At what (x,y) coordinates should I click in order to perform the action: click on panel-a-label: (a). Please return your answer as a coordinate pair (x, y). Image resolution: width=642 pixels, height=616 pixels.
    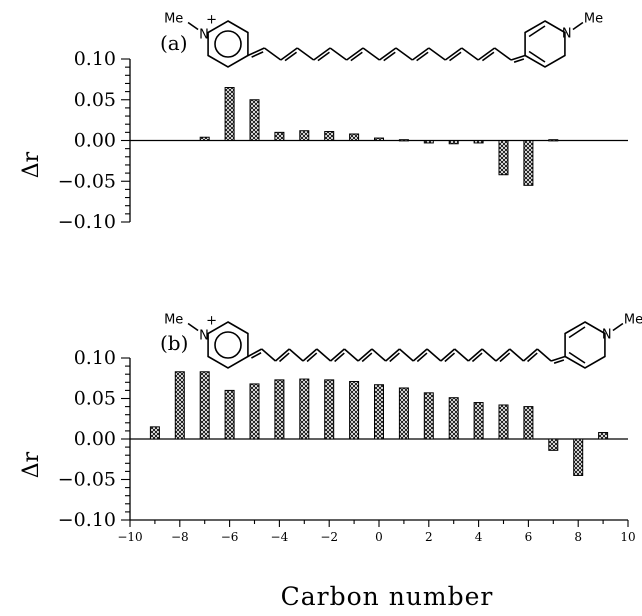
    Looking at the image, I should click on (174, 43).